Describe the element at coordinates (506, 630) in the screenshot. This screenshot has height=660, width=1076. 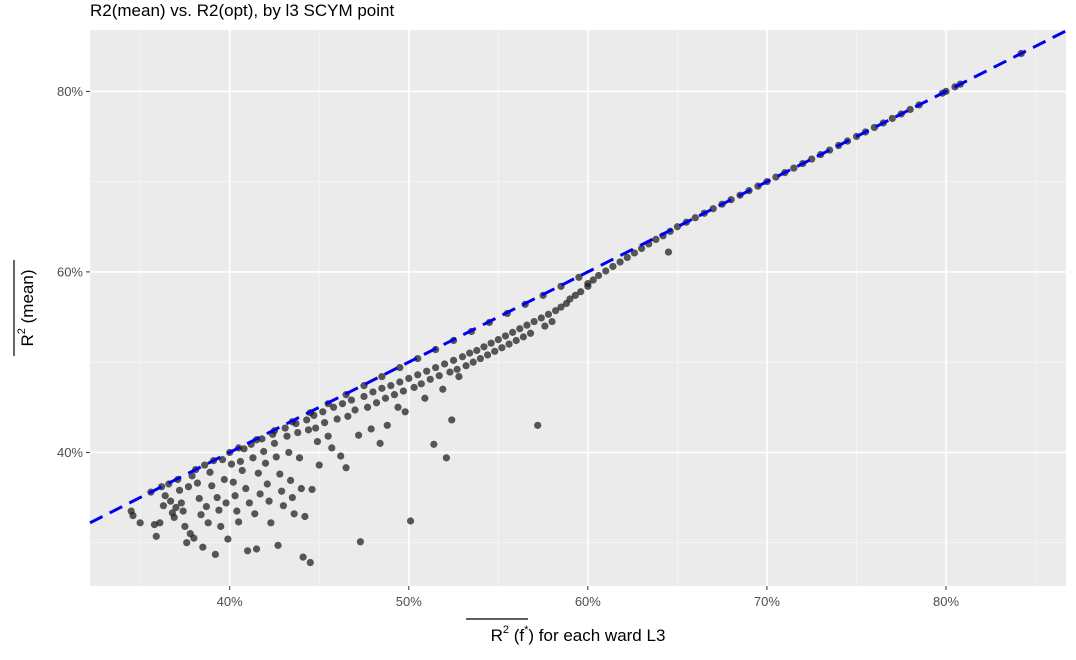
I see `x-axis-label-sup: 2` at that location.